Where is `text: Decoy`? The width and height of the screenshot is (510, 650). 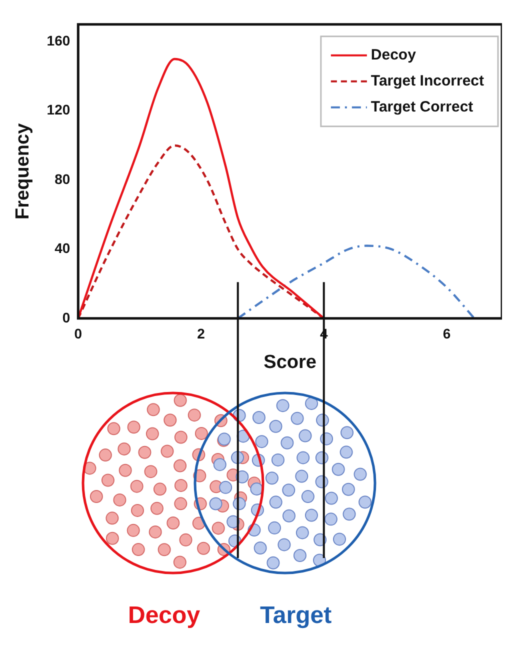
text: Decoy is located at coordinates (164, 616).